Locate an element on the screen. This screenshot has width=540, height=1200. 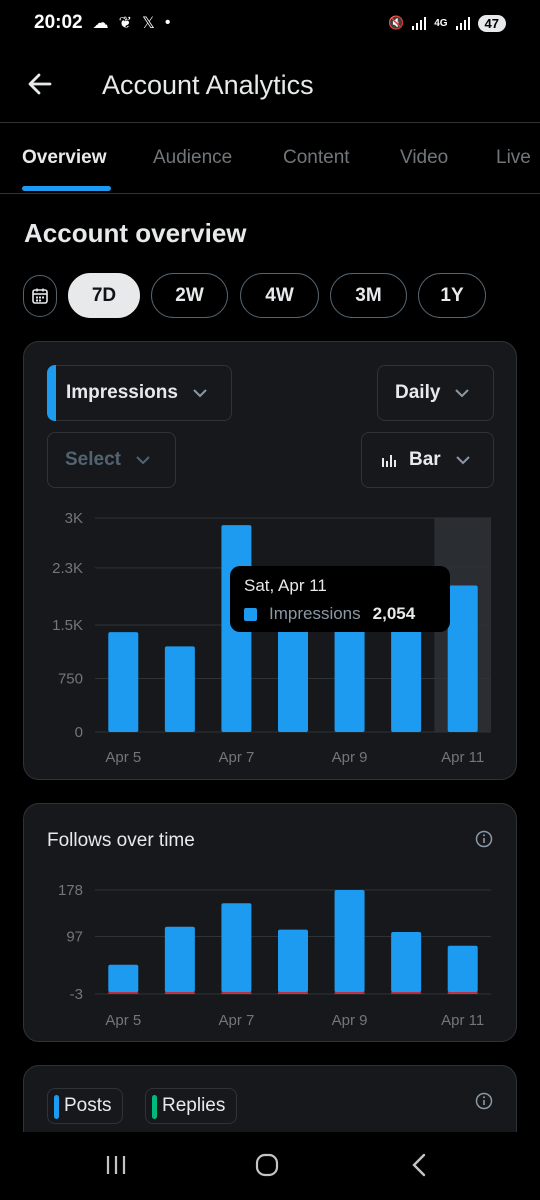
x-logo-icon: 𝕏 is located at coordinates (148, 23).